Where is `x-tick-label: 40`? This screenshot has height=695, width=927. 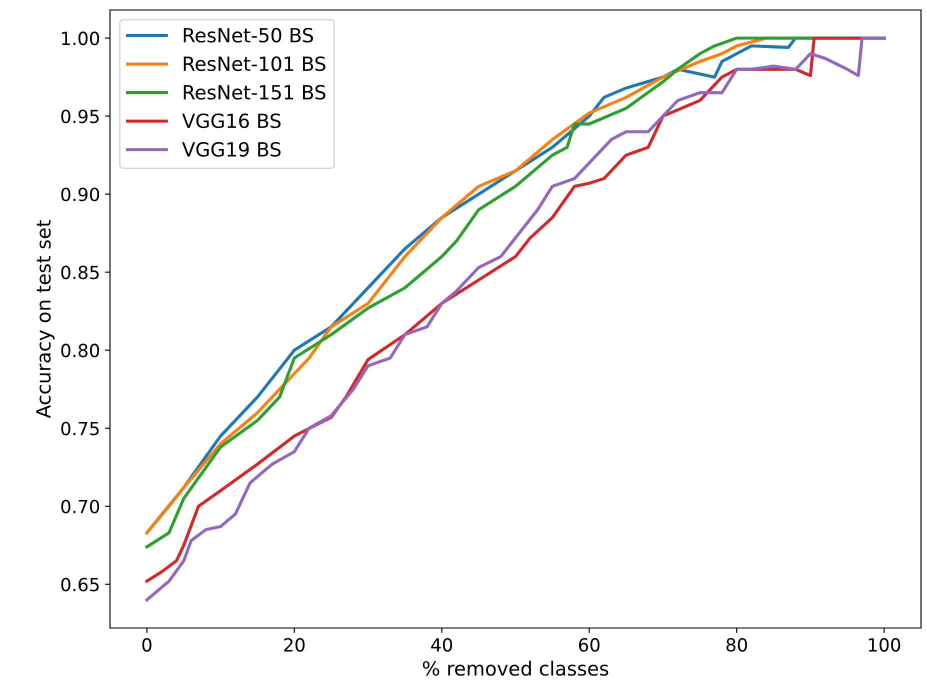
x-tick-label: 40 is located at coordinates (441, 645).